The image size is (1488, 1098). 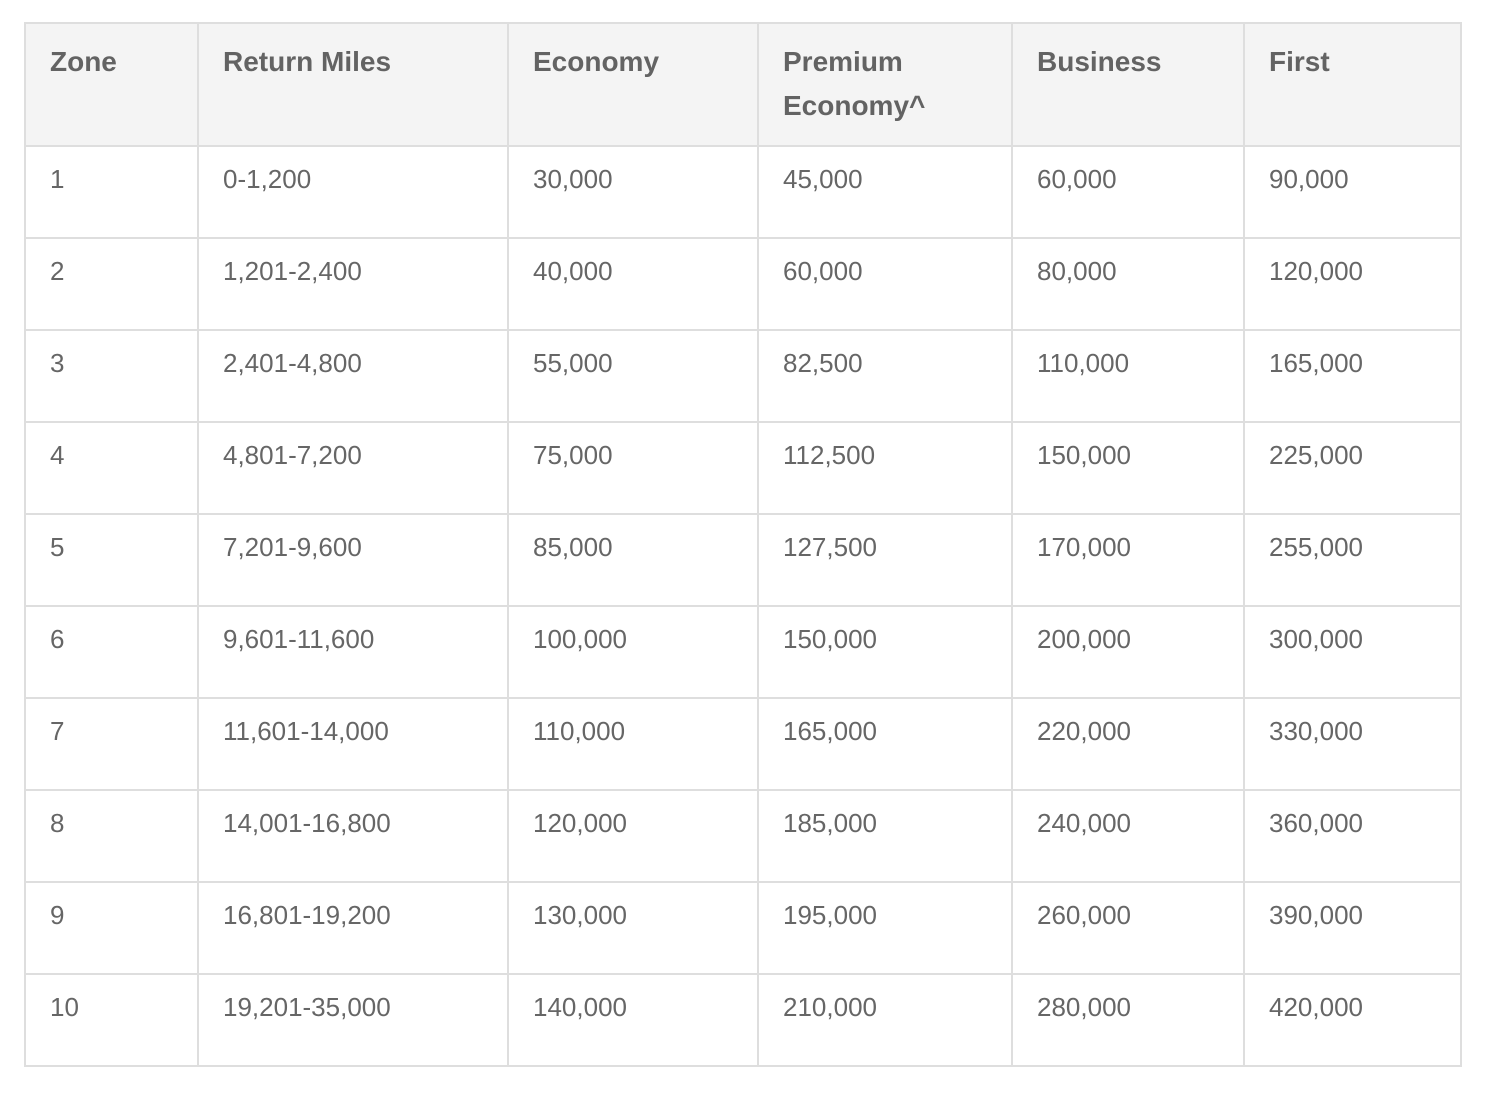 I want to click on cell-zone: 4, so click(x=111, y=468).